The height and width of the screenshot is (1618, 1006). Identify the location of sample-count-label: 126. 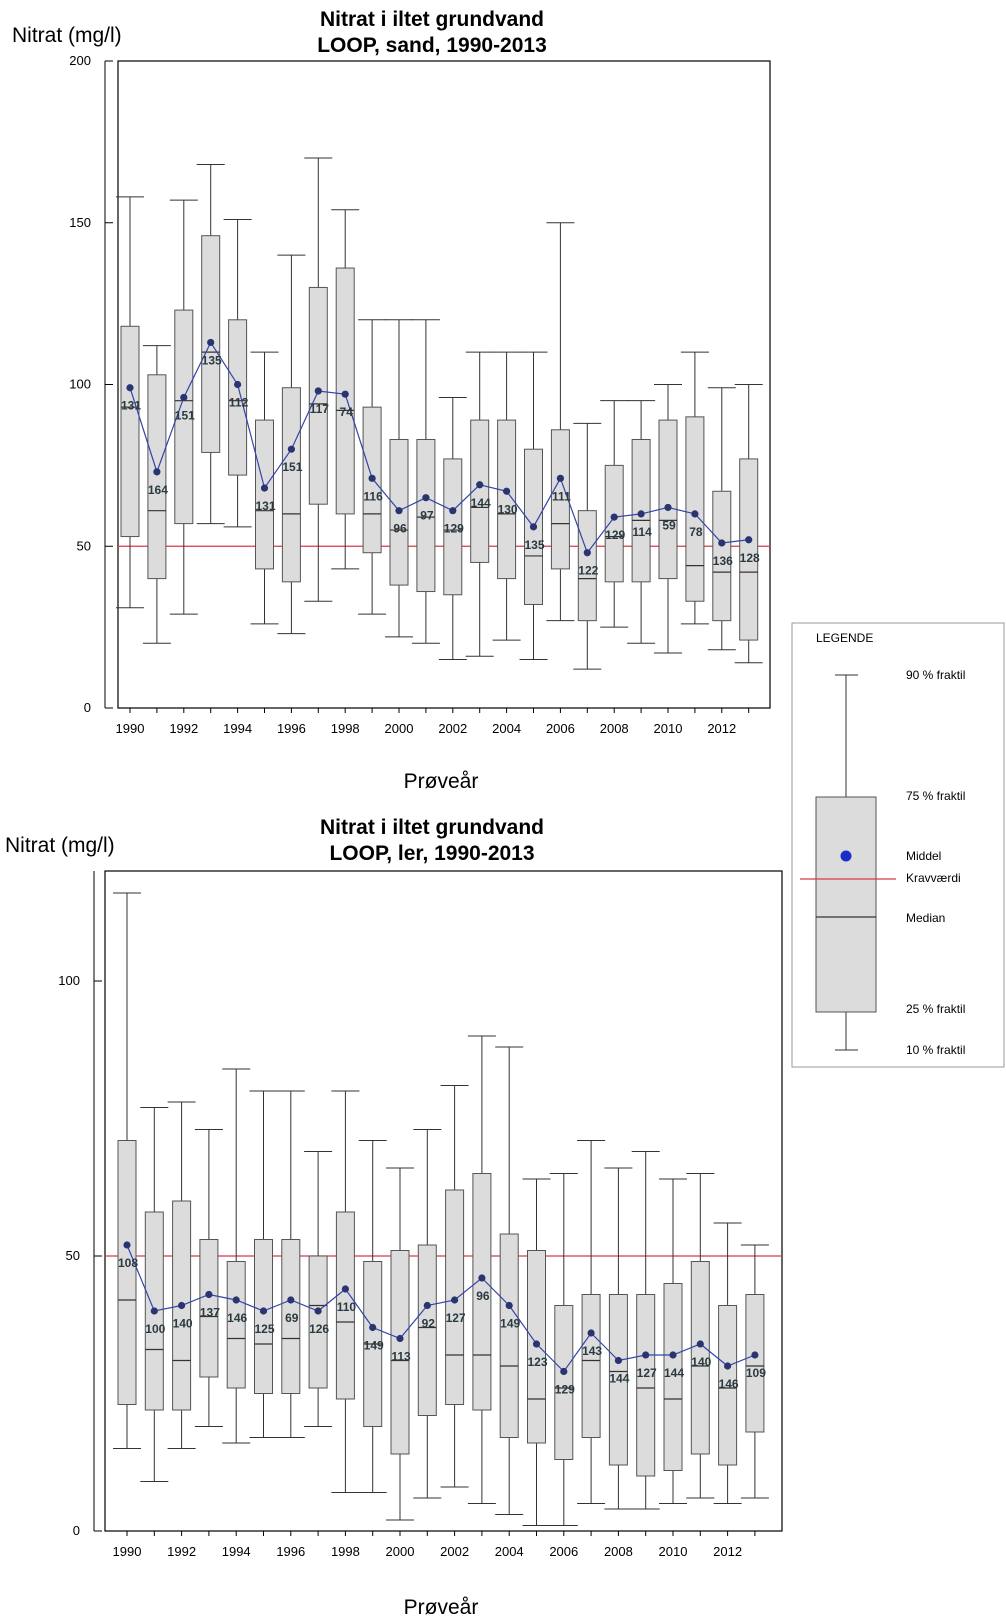
(319, 1329).